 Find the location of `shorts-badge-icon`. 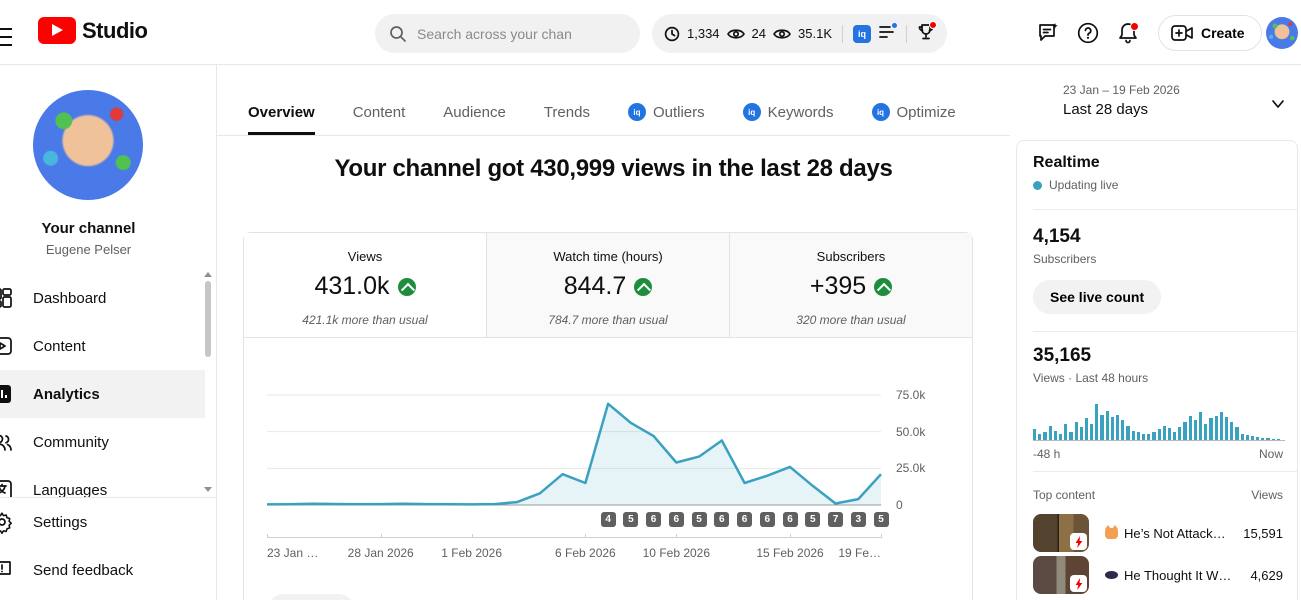

shorts-badge-icon is located at coordinates (1078, 541).